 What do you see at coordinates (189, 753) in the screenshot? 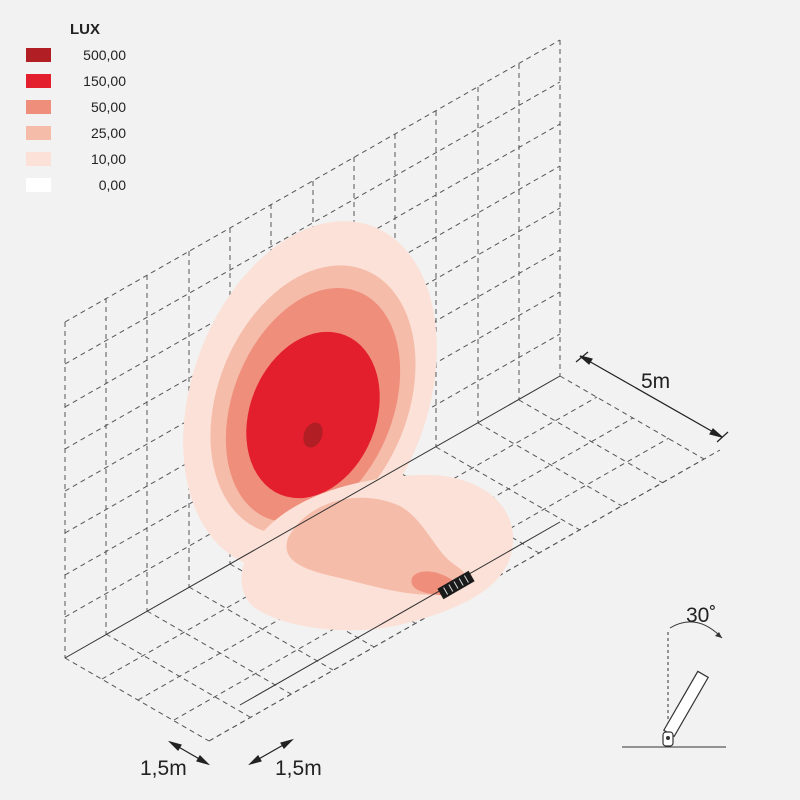
I see `grid-x-dimension` at bounding box center [189, 753].